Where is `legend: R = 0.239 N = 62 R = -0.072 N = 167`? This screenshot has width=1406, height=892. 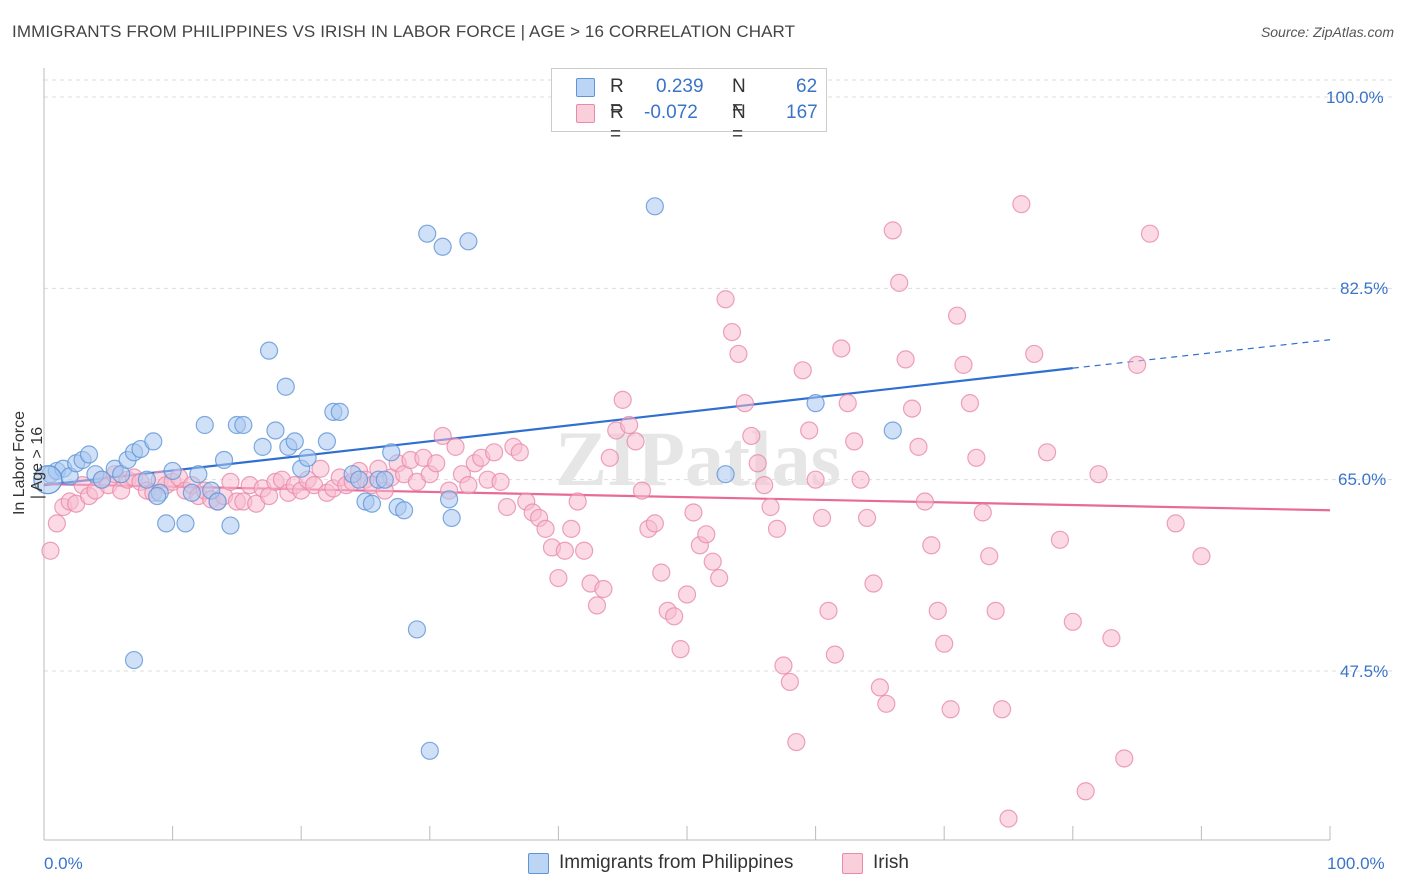
legend: R = 0.239 N = 62 R = -0.072 N = 167 is located at coordinates (689, 106).